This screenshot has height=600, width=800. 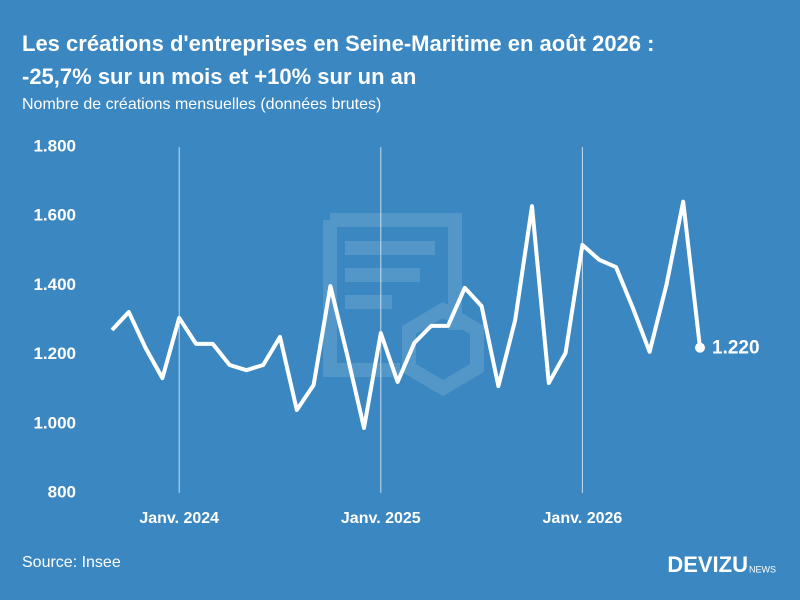 I want to click on y-tick-label: 1.800, so click(x=54, y=145).